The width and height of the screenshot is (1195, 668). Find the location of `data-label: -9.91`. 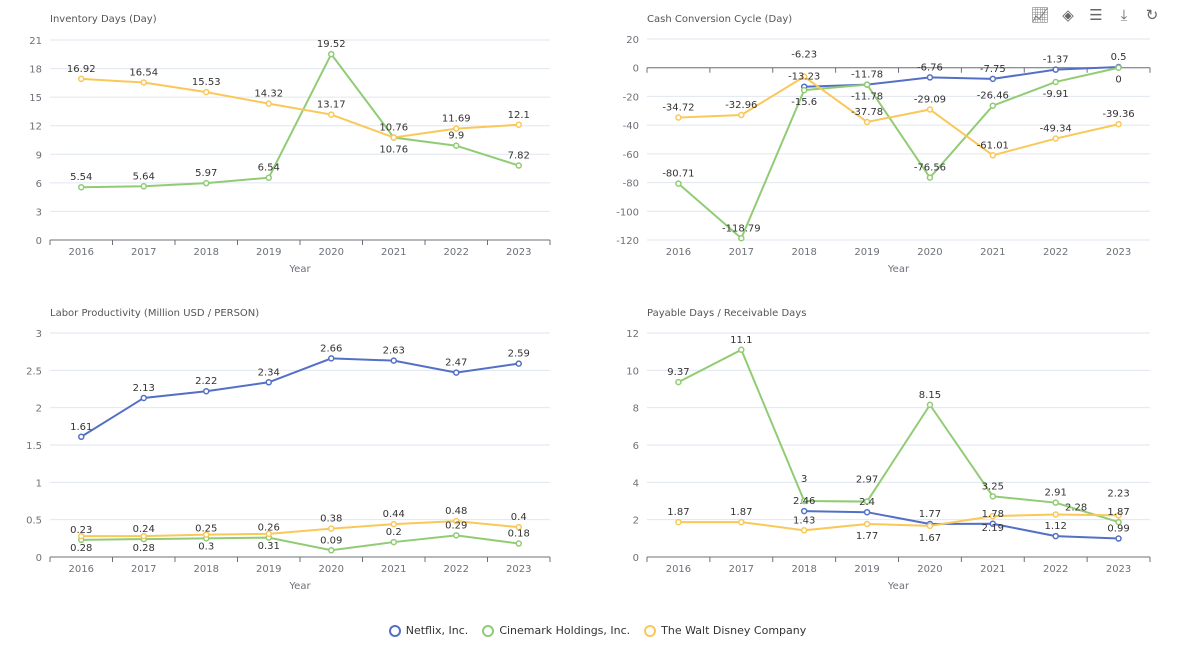

data-label: -9.91 is located at coordinates (1056, 94).